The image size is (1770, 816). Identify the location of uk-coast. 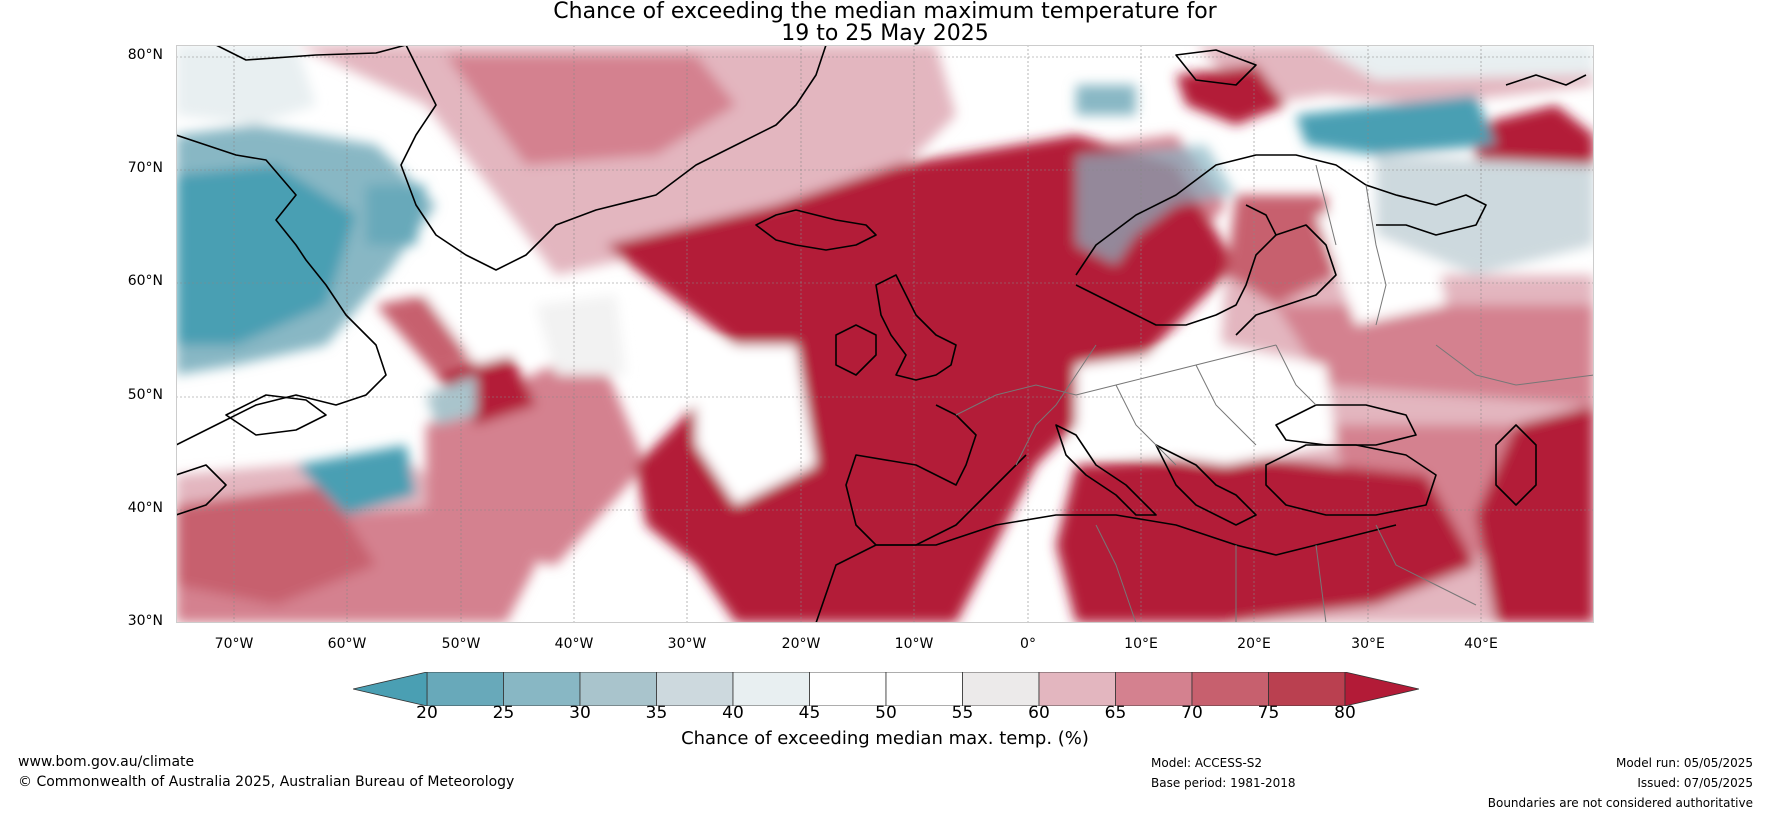
(916, 327).